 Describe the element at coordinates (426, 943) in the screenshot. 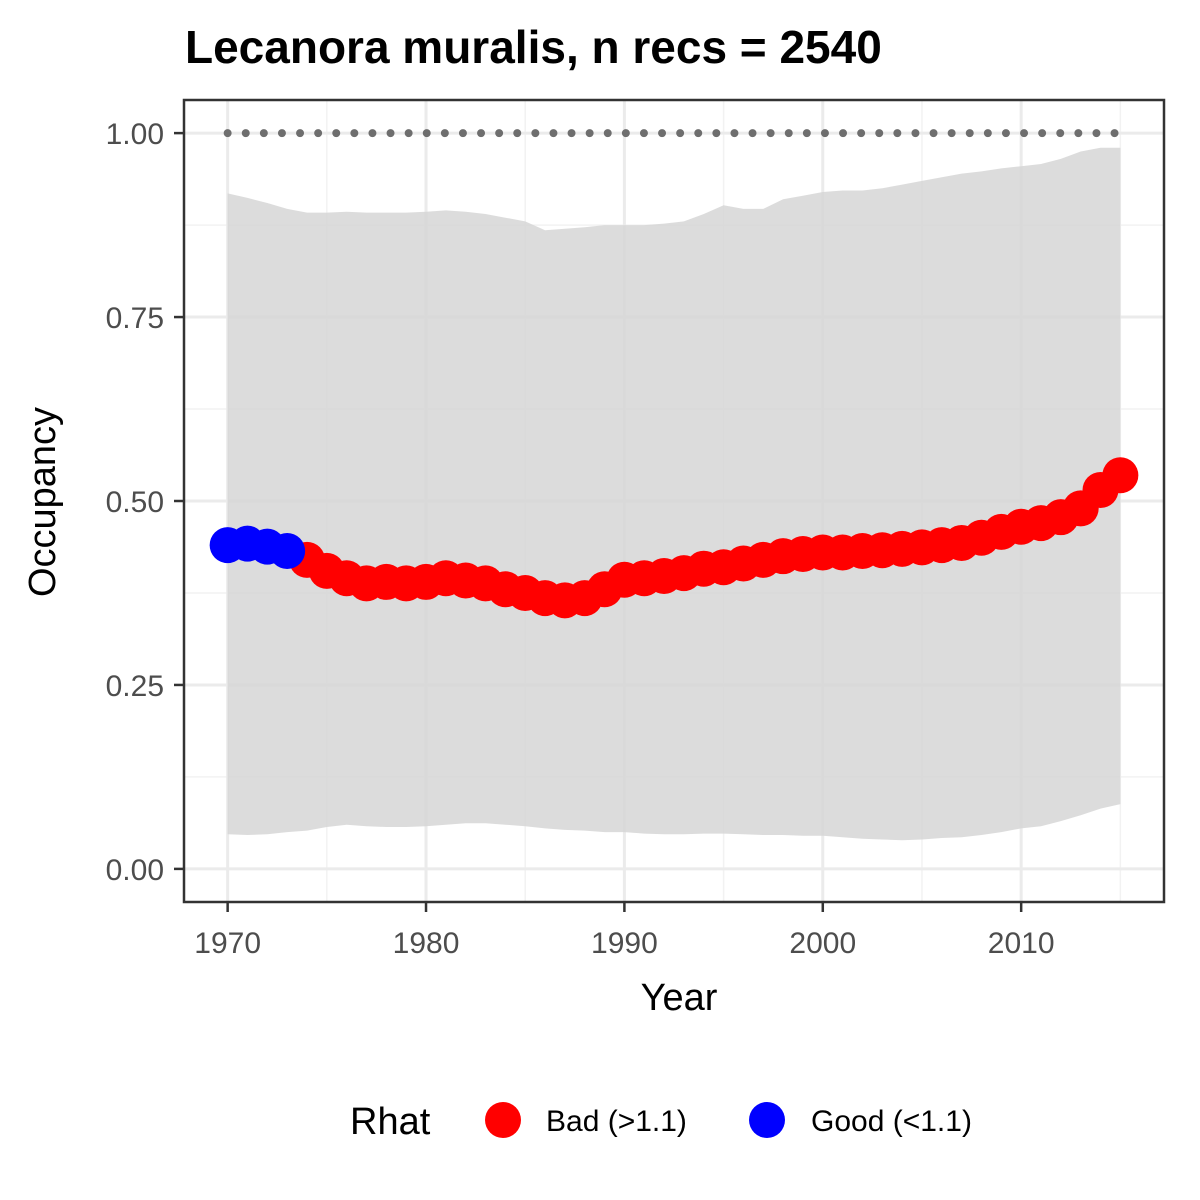

I see `x-tick-label: 1980` at that location.